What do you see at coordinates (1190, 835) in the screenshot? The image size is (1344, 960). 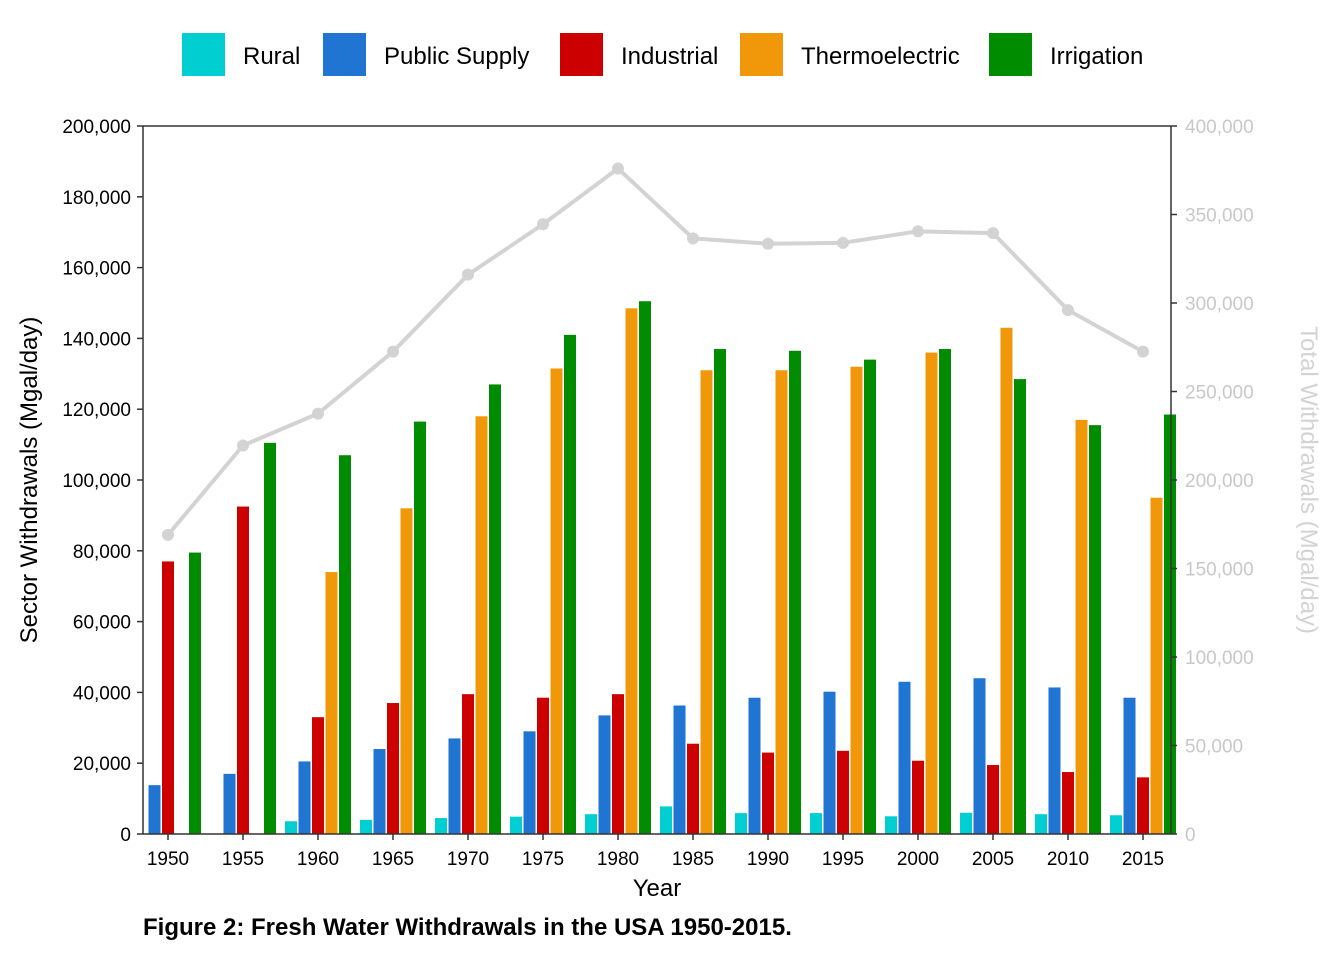 I see `y2-tick-label: 0` at bounding box center [1190, 835].